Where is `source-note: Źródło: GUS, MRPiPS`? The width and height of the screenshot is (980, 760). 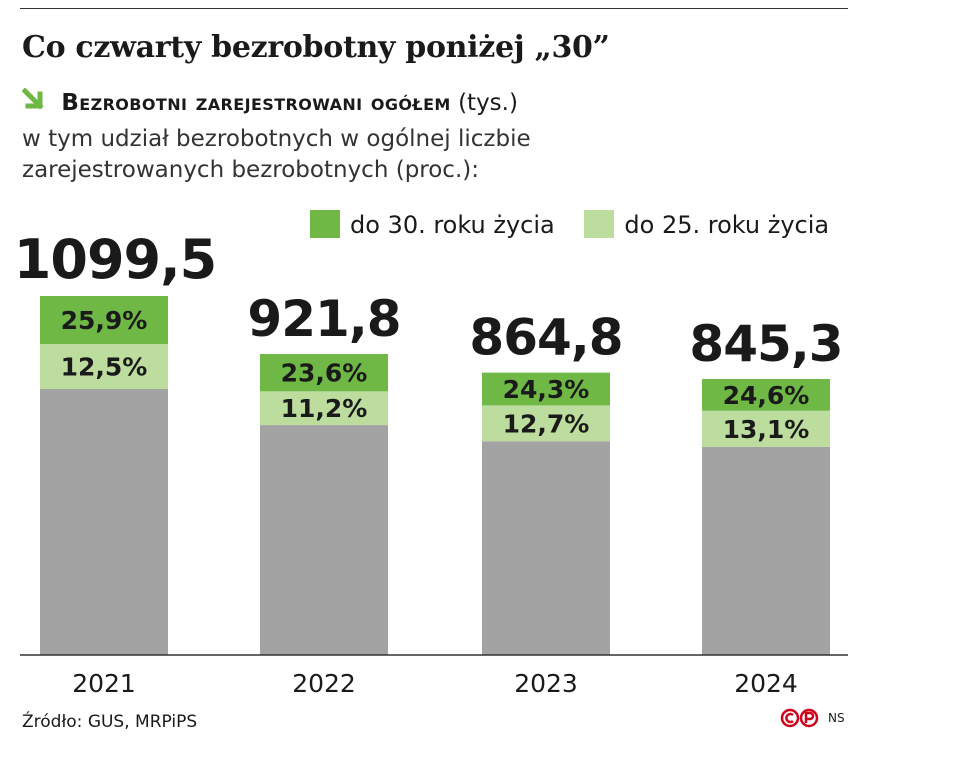
source-note: Źródło: GUS, MRPiPS is located at coordinates (110, 722).